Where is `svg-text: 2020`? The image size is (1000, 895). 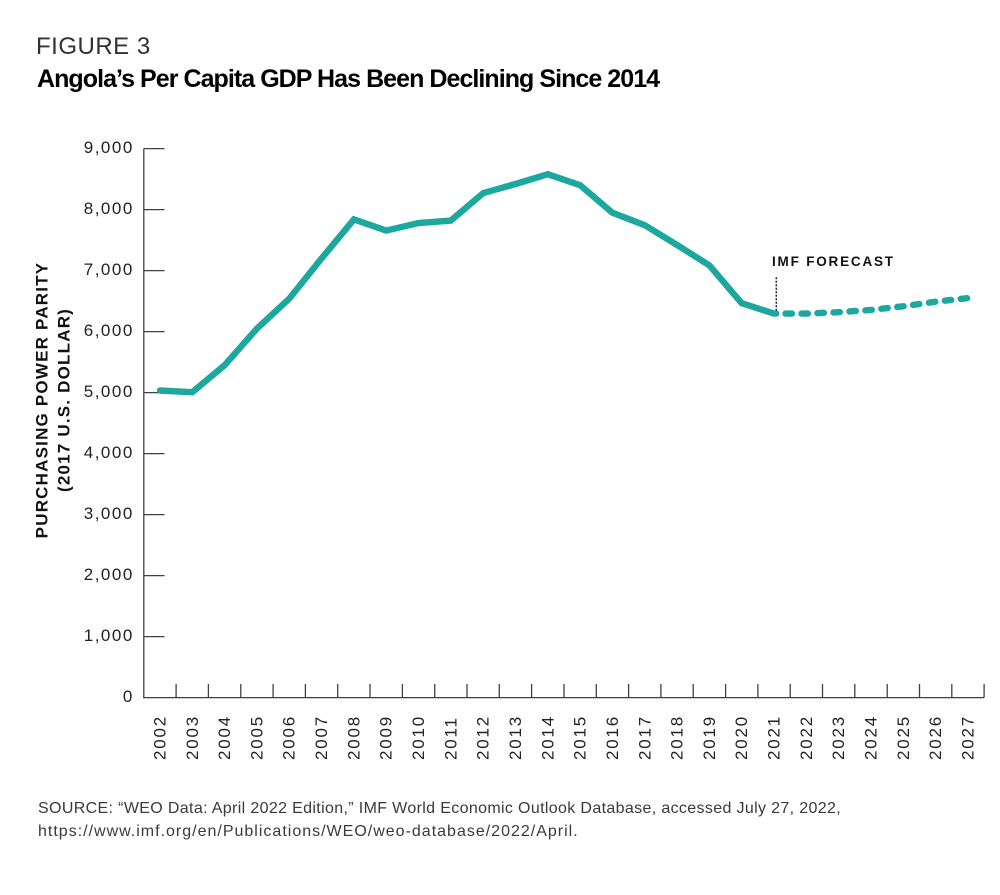
svg-text: 2020 is located at coordinates (741, 737).